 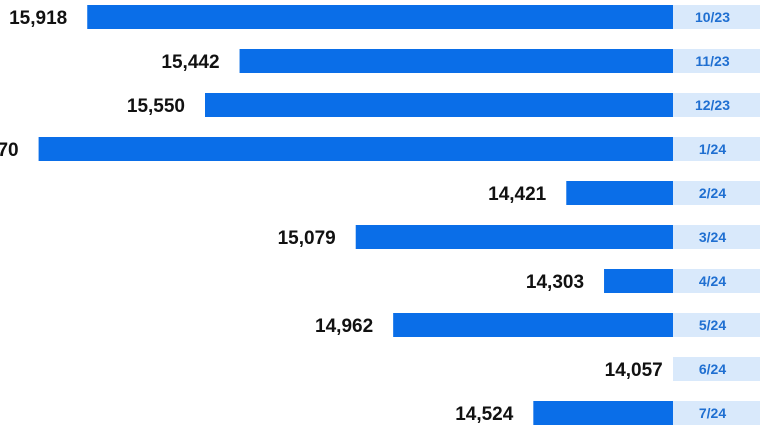 I want to click on category-label: 10/23, so click(x=712, y=17).